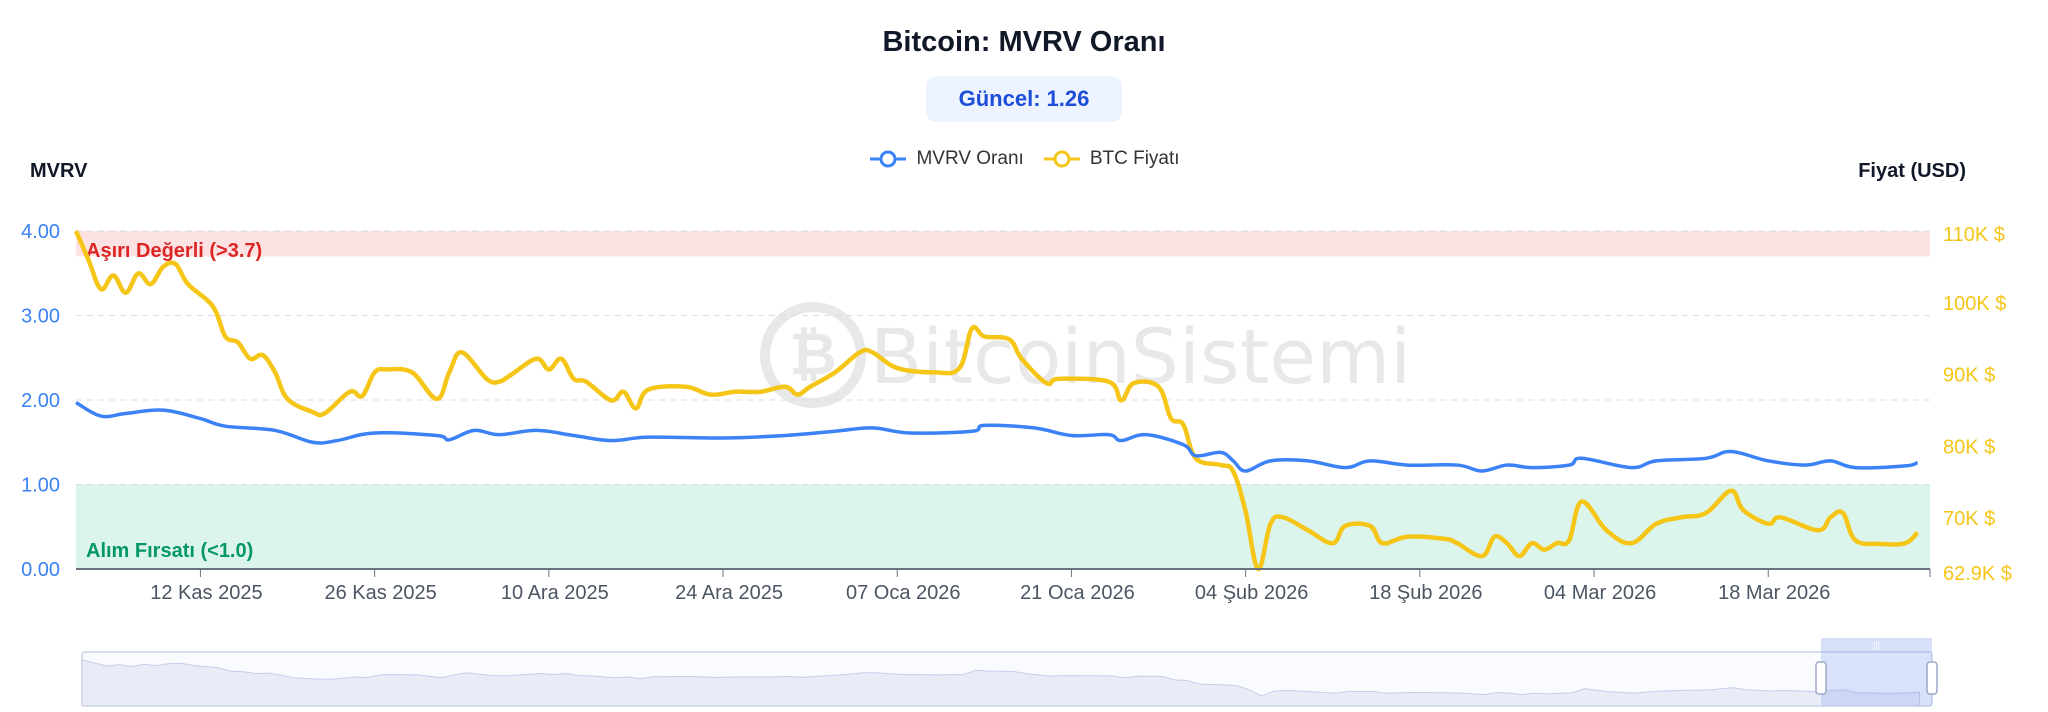  I want to click on zoom-slider-drag-bar, so click(1876, 645).